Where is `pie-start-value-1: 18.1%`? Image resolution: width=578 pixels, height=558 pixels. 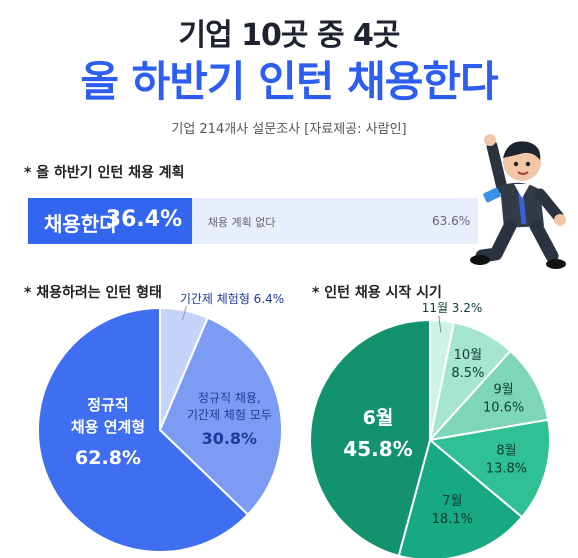 pie-start-value-1: 18.1% is located at coordinates (452, 519).